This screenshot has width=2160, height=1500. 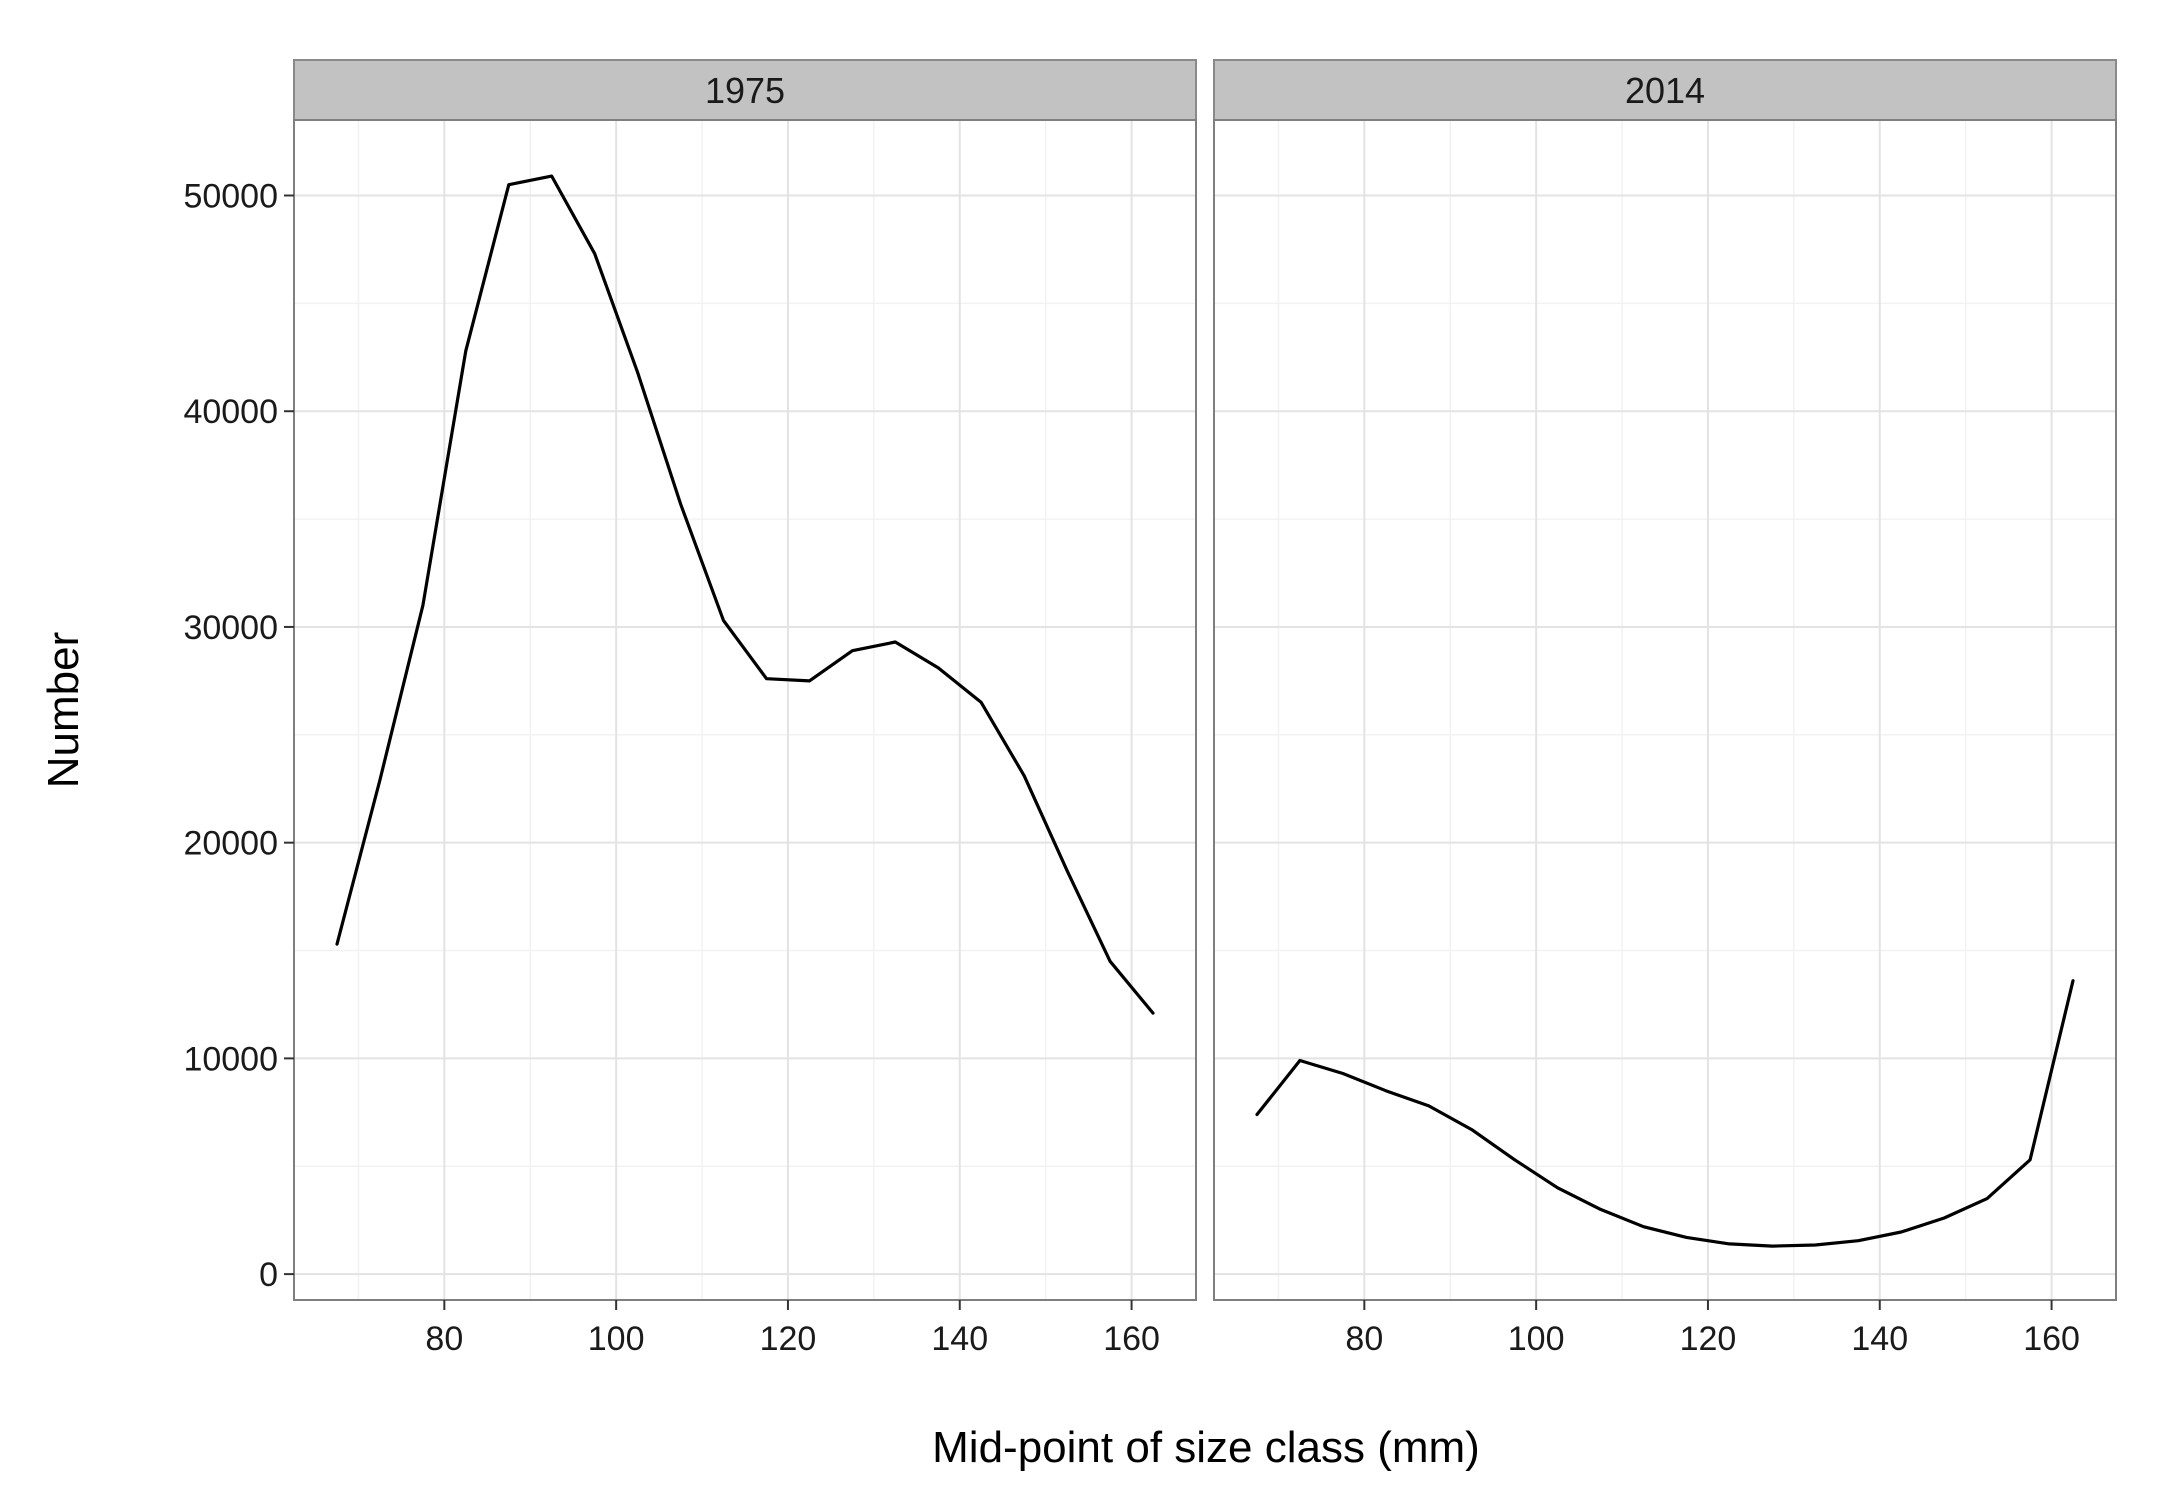 What do you see at coordinates (230, 628) in the screenshot?
I see `y-tick-label: 30000` at bounding box center [230, 628].